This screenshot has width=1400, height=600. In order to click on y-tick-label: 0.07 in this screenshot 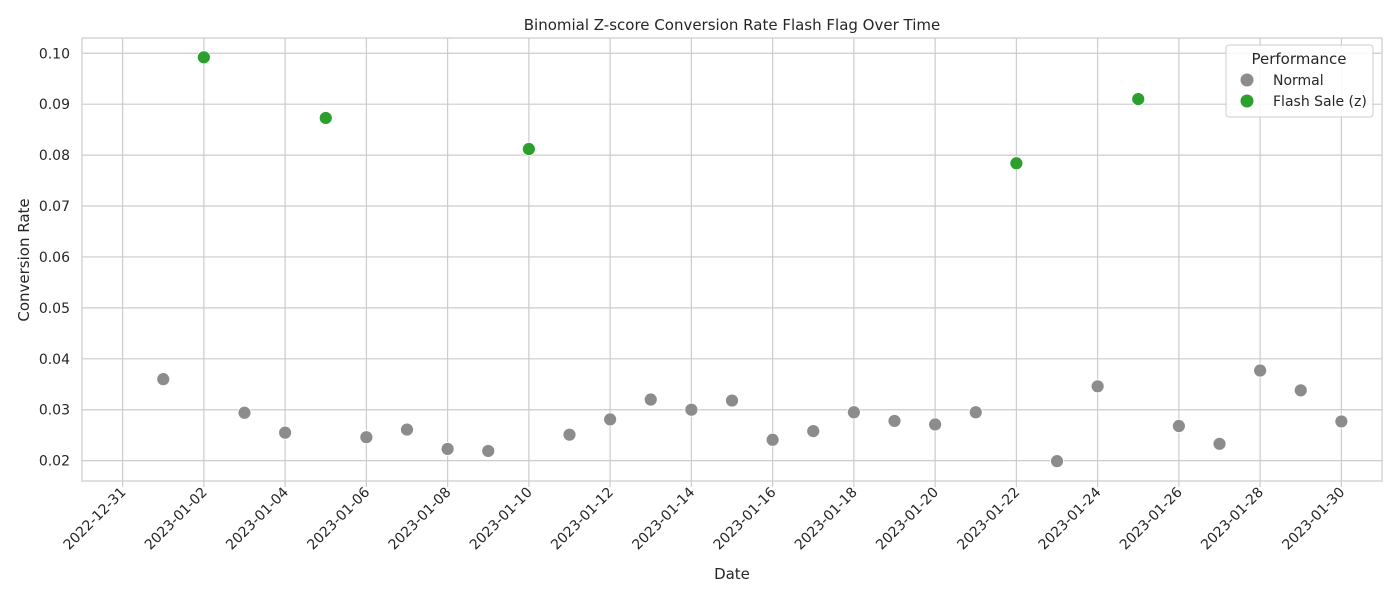, I will do `click(54, 207)`.